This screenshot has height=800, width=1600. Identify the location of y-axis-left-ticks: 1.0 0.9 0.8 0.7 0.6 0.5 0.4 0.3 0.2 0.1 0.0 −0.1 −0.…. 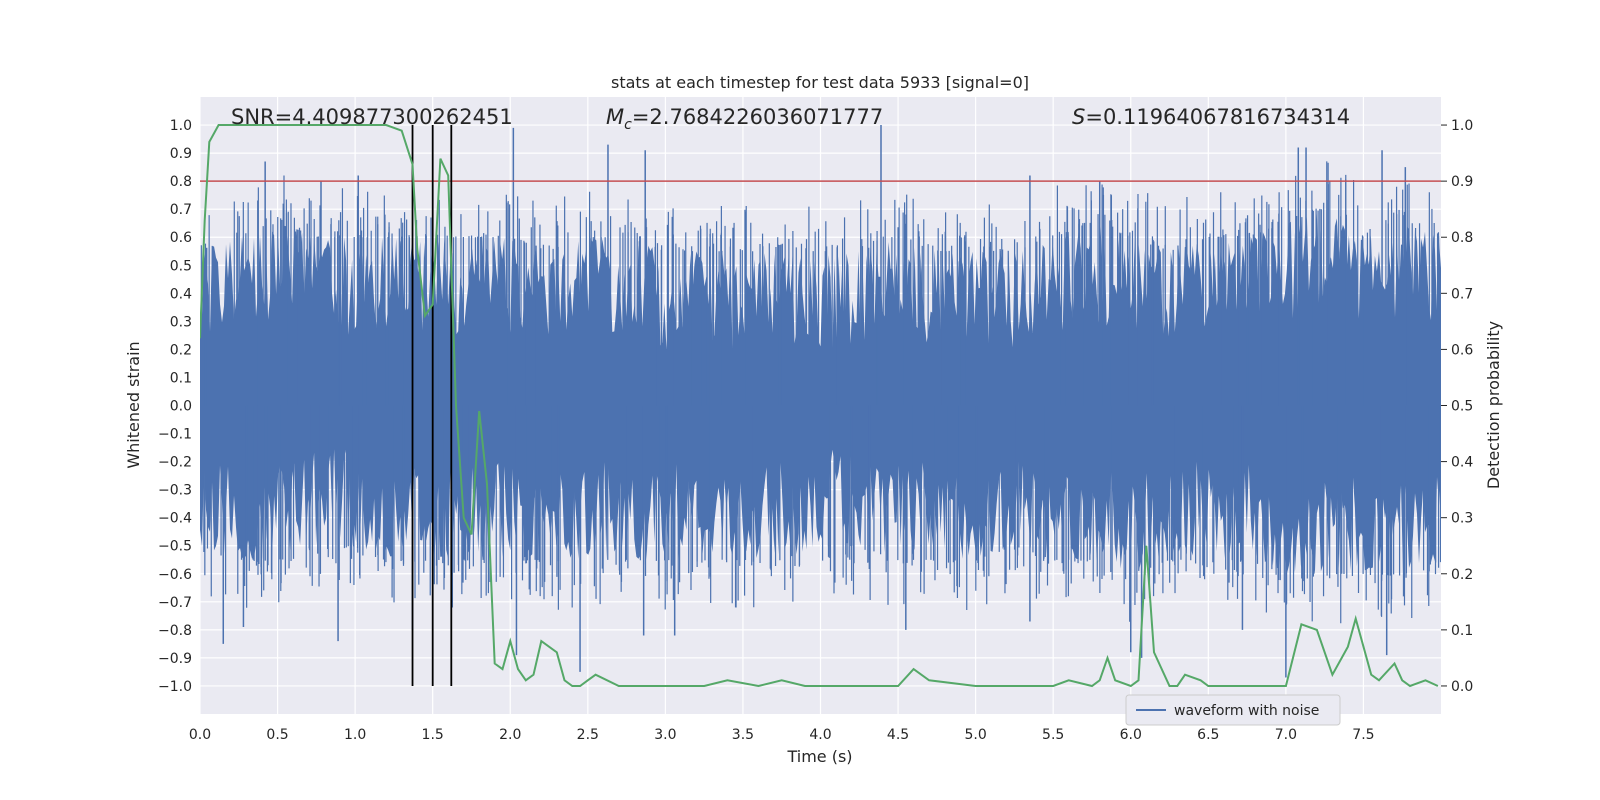
(175, 406).